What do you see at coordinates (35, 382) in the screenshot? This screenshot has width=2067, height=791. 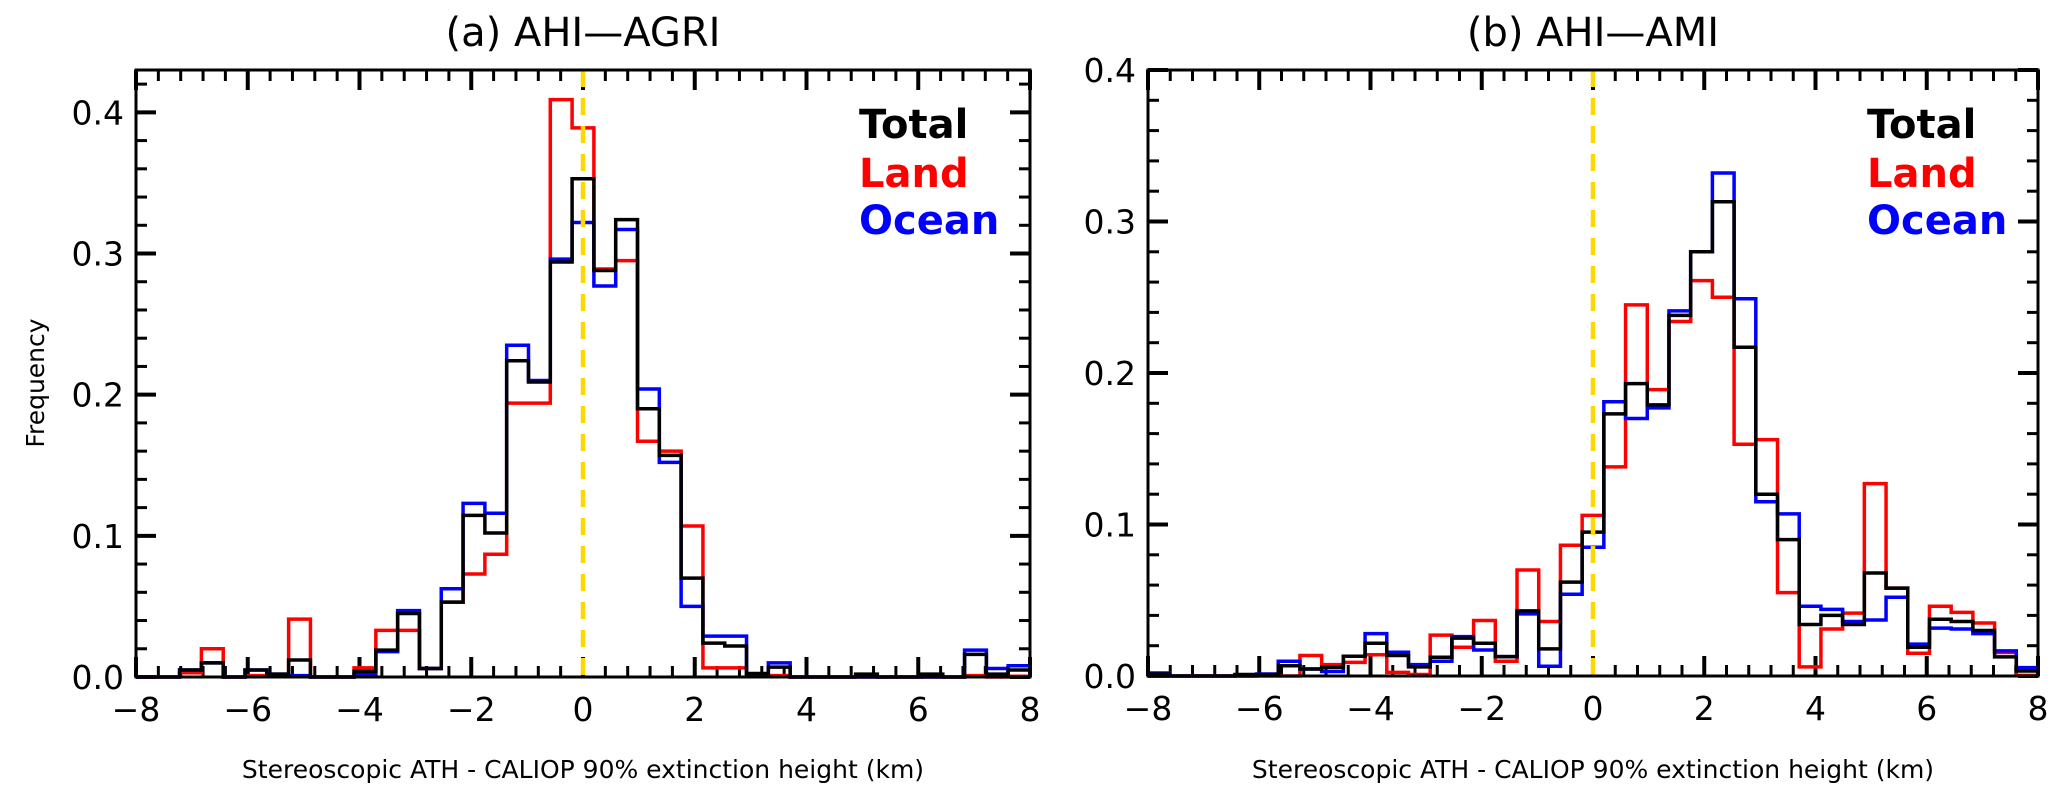 I see `panel-a-y-axis-label: Frequency` at bounding box center [35, 382].